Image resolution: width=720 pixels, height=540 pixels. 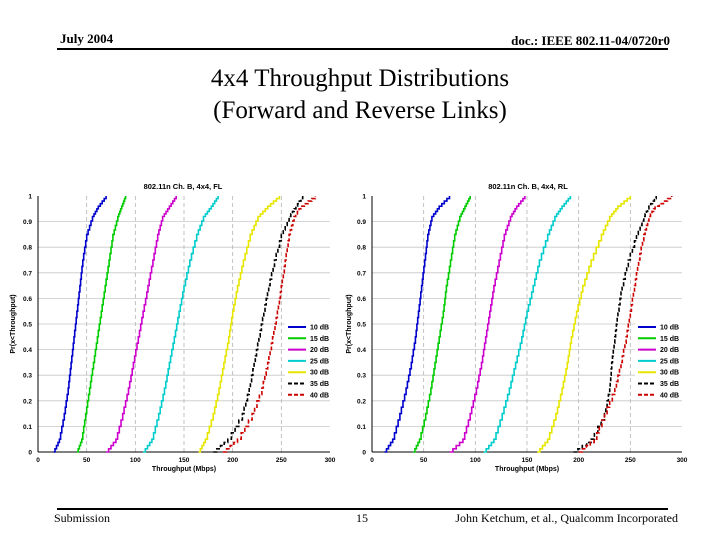 What do you see at coordinates (82, 518) in the screenshot?
I see `footer-submission: Submission` at bounding box center [82, 518].